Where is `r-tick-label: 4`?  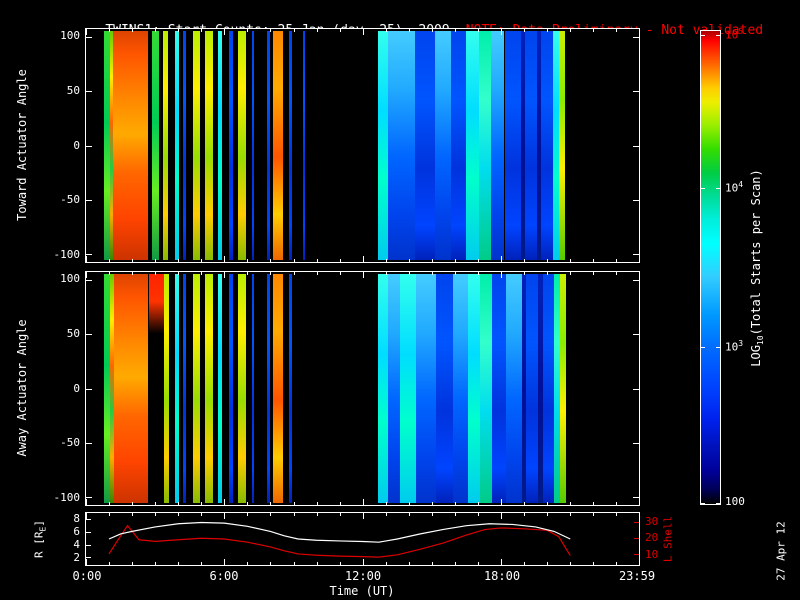
r-tick-label: 4 is located at coordinates (76, 544).